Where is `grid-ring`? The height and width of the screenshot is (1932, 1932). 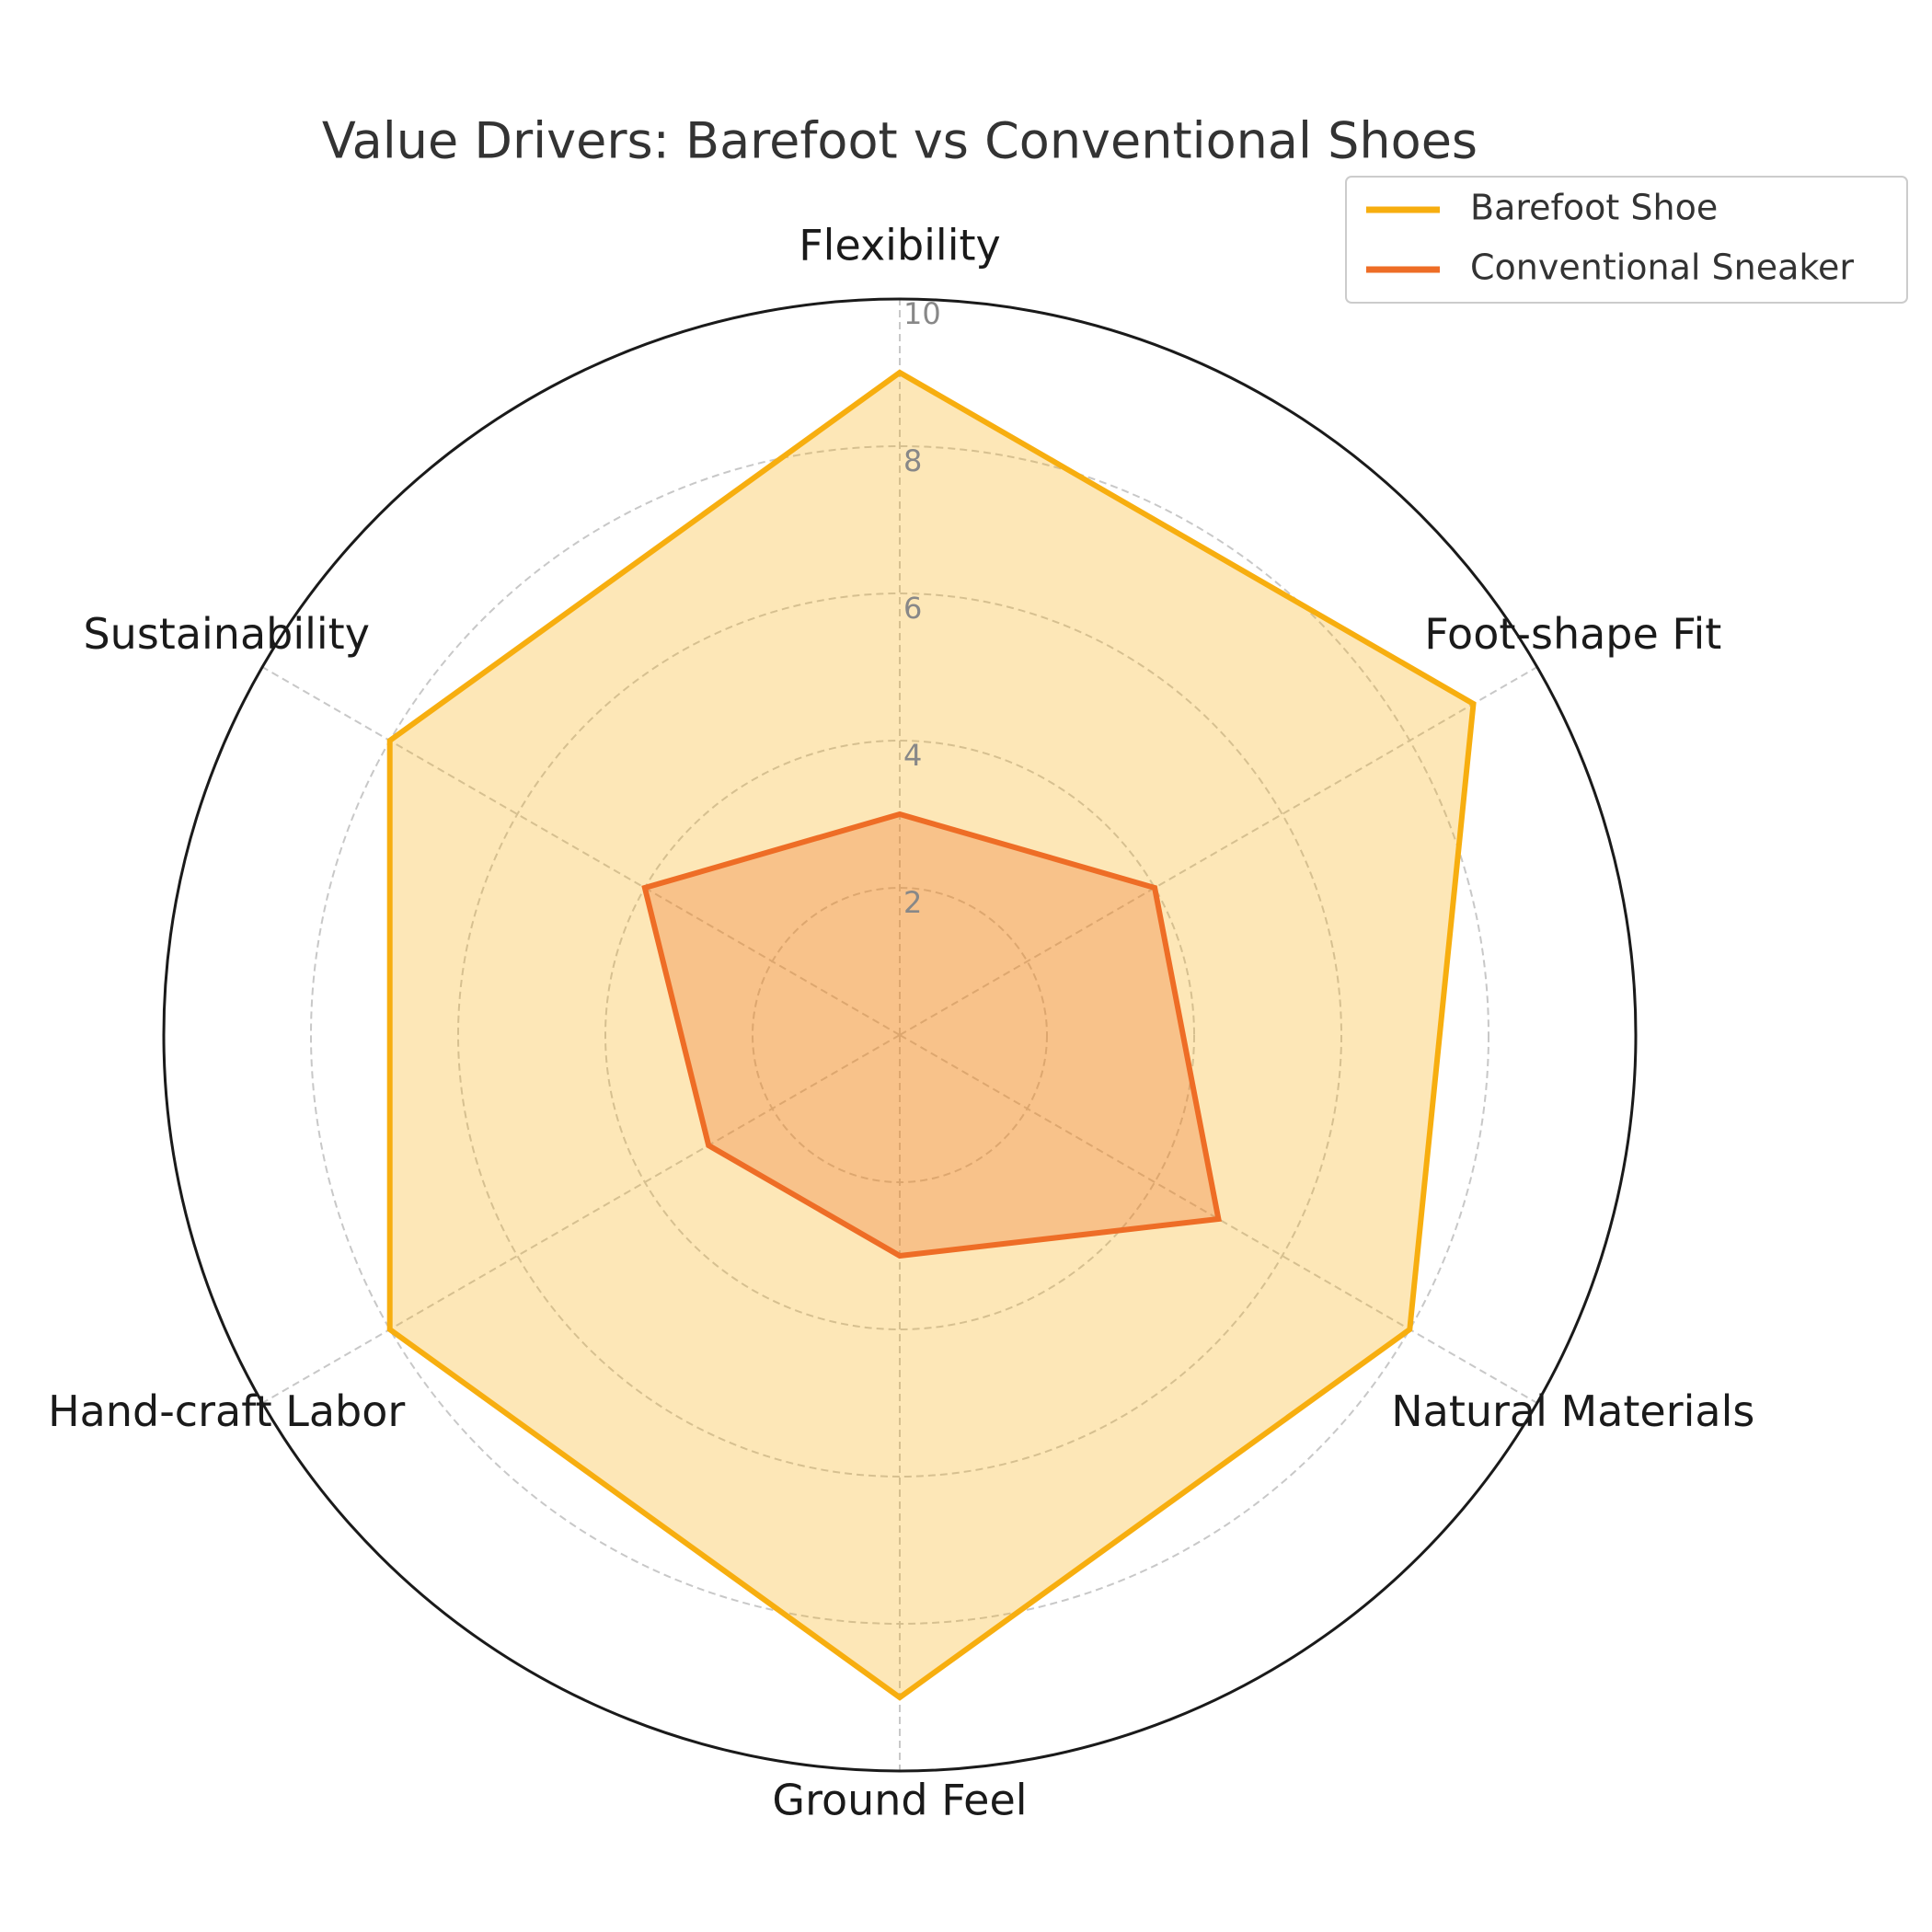 grid-ring is located at coordinates (899, 1035).